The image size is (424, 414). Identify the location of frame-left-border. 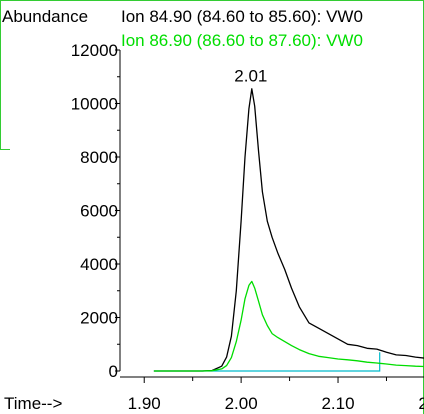
(0, 75).